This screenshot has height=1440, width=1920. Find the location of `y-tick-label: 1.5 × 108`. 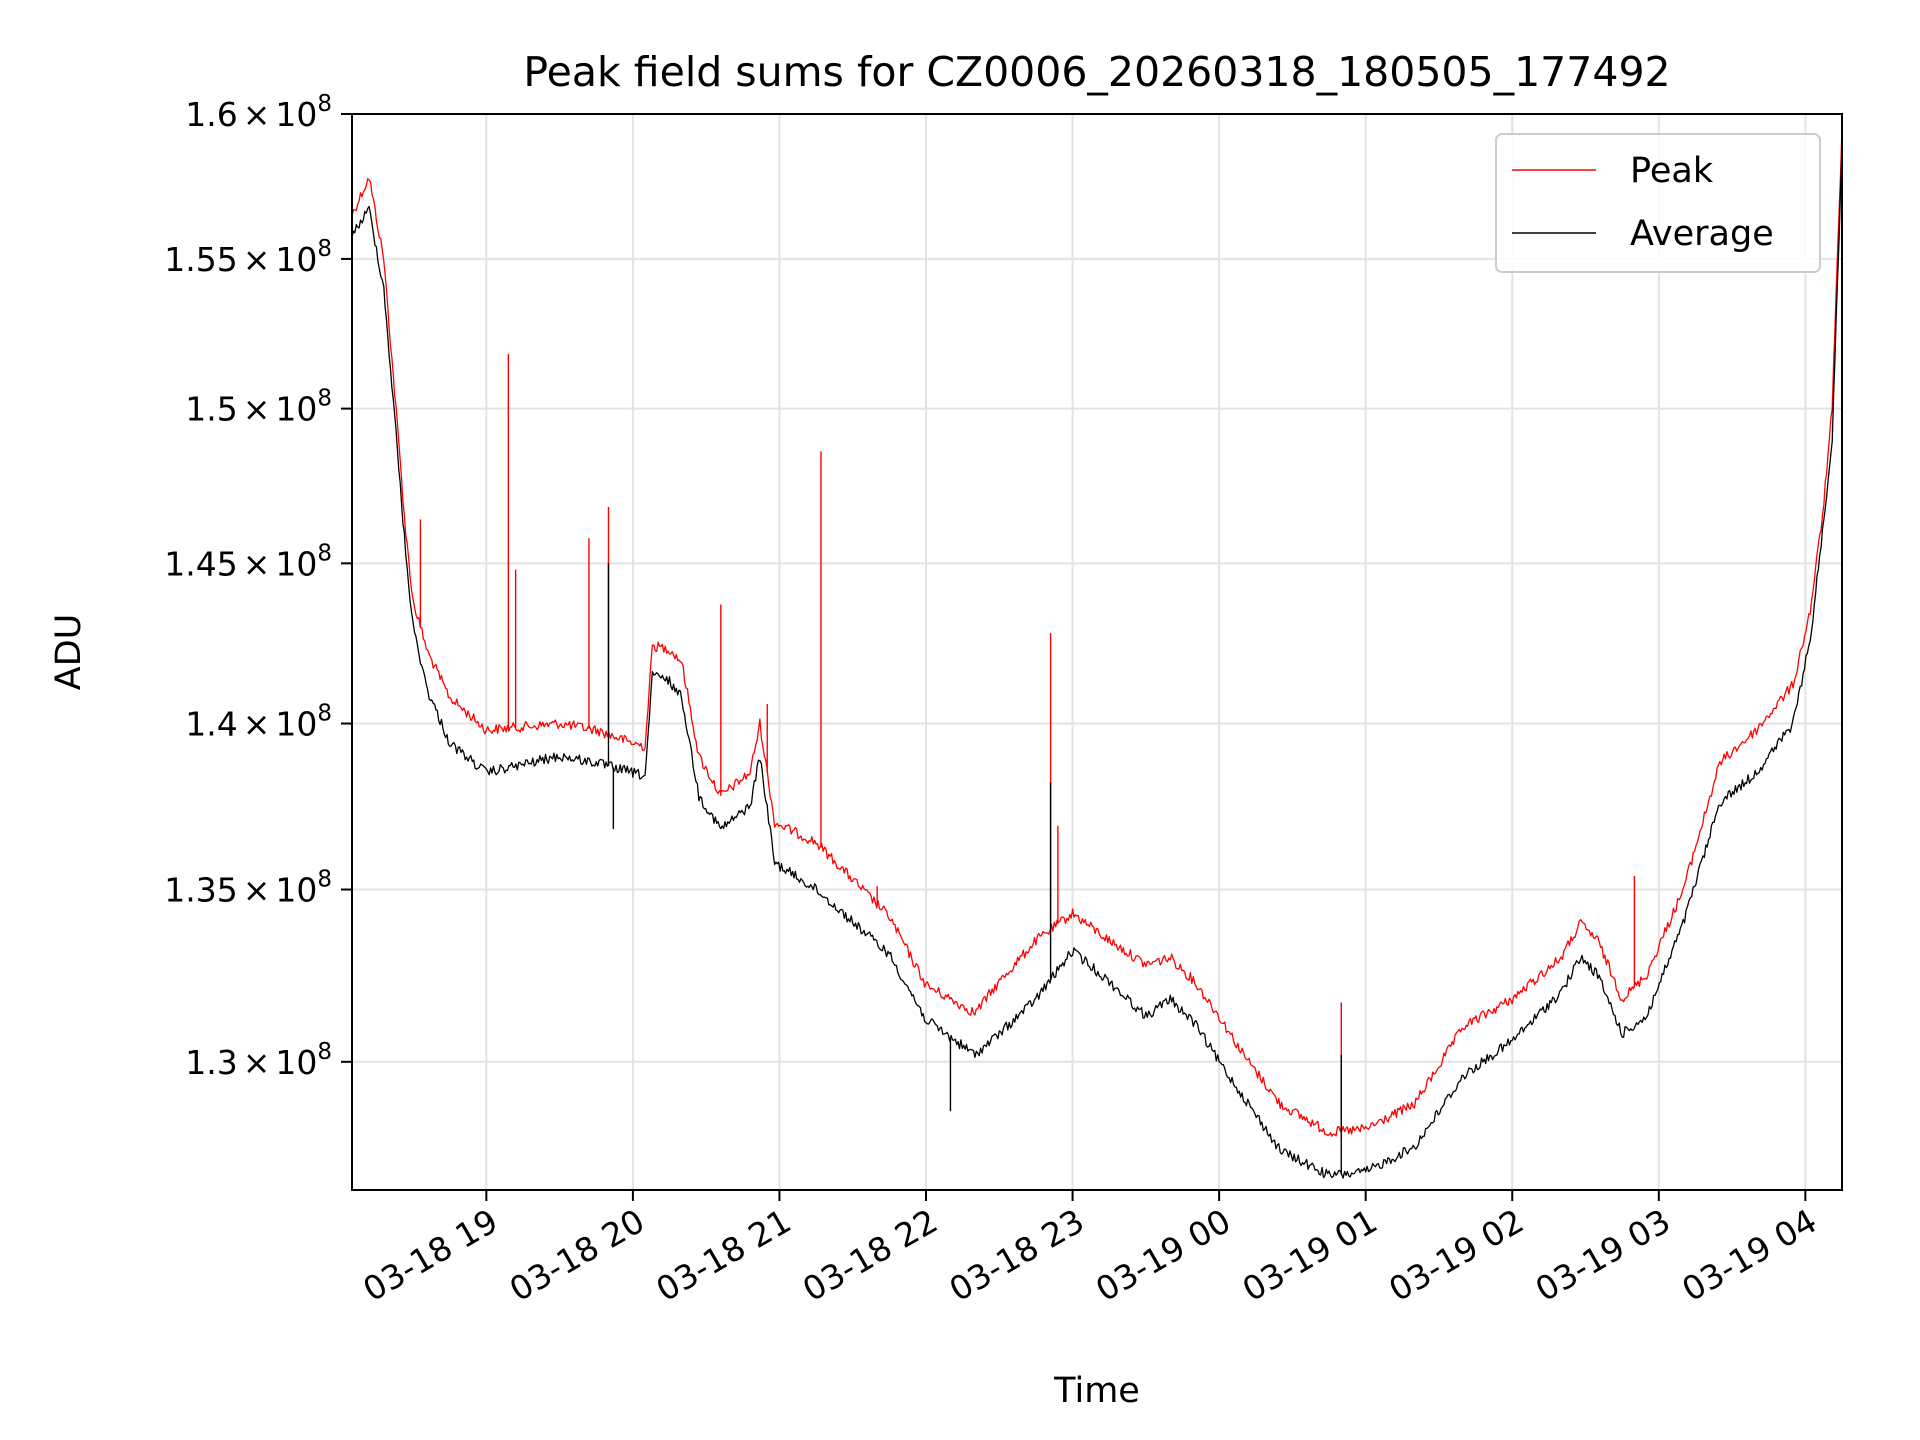

y-tick-label: 1.5 × 108 is located at coordinates (258, 407).